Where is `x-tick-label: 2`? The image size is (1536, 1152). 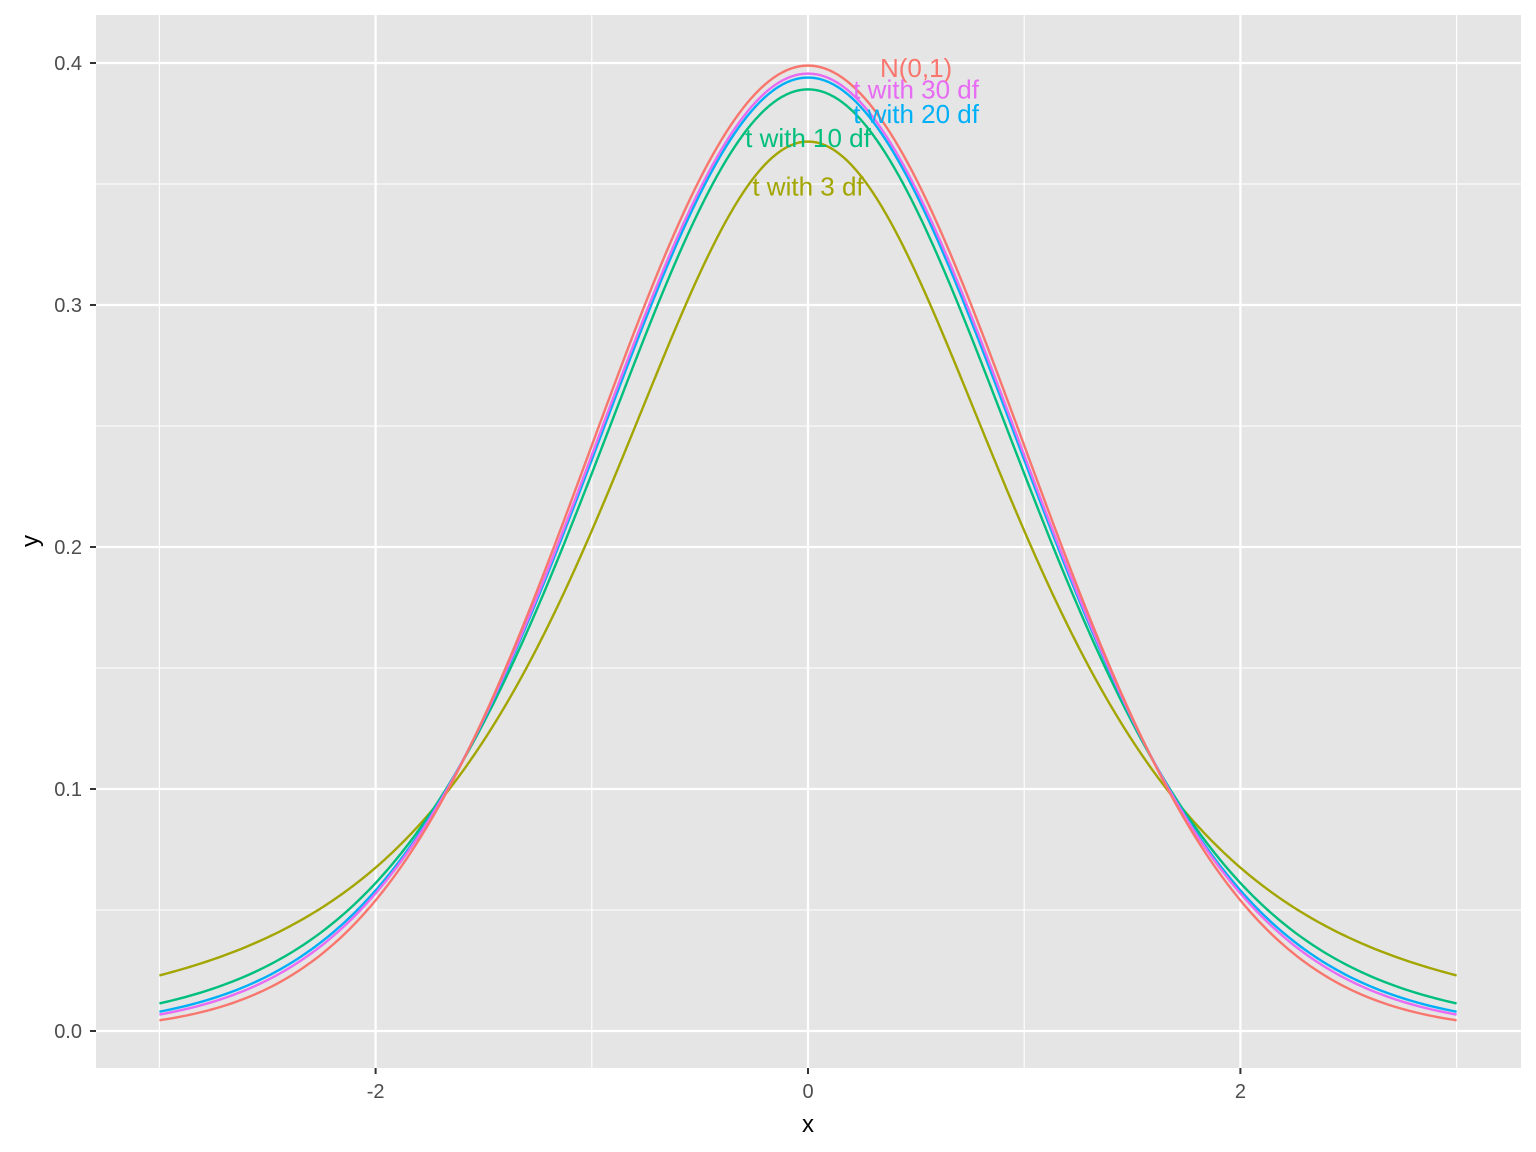
x-tick-label: 2 is located at coordinates (1240, 1092).